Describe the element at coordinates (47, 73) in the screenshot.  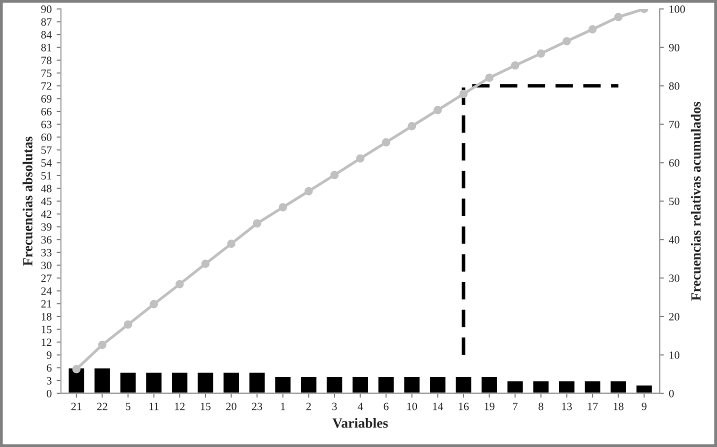
I see `y-tick-label: 75` at that location.